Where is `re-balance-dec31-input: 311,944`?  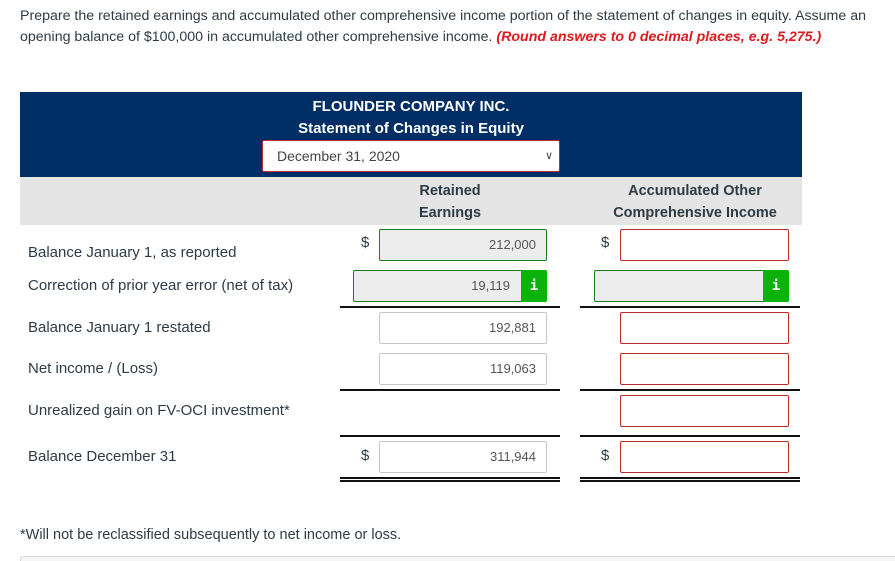
re-balance-dec31-input: 311,944 is located at coordinates (463, 457).